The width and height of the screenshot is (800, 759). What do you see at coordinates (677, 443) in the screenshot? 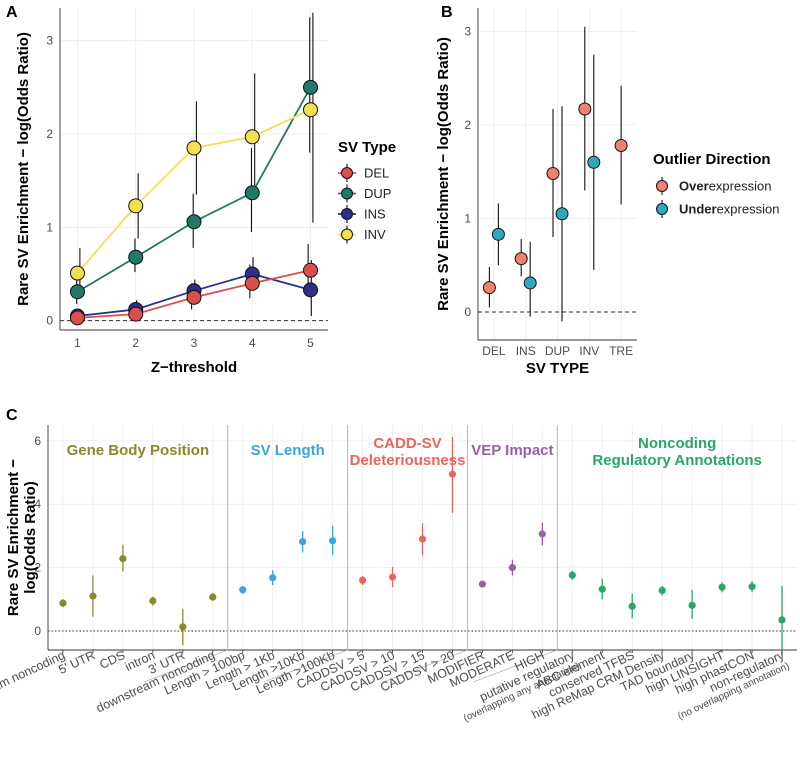
I see `c-group-title-4-0: Noncoding` at bounding box center [677, 443].